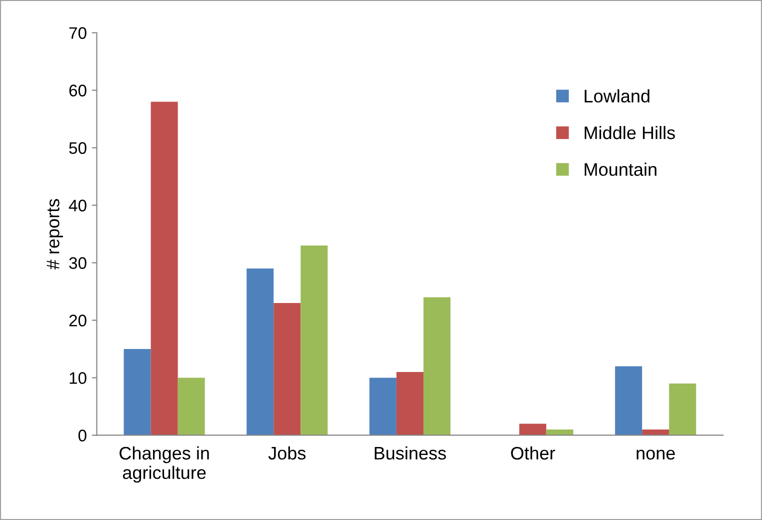 This screenshot has width=762, height=520. I want to click on y-tick-label: 10, so click(78, 378).